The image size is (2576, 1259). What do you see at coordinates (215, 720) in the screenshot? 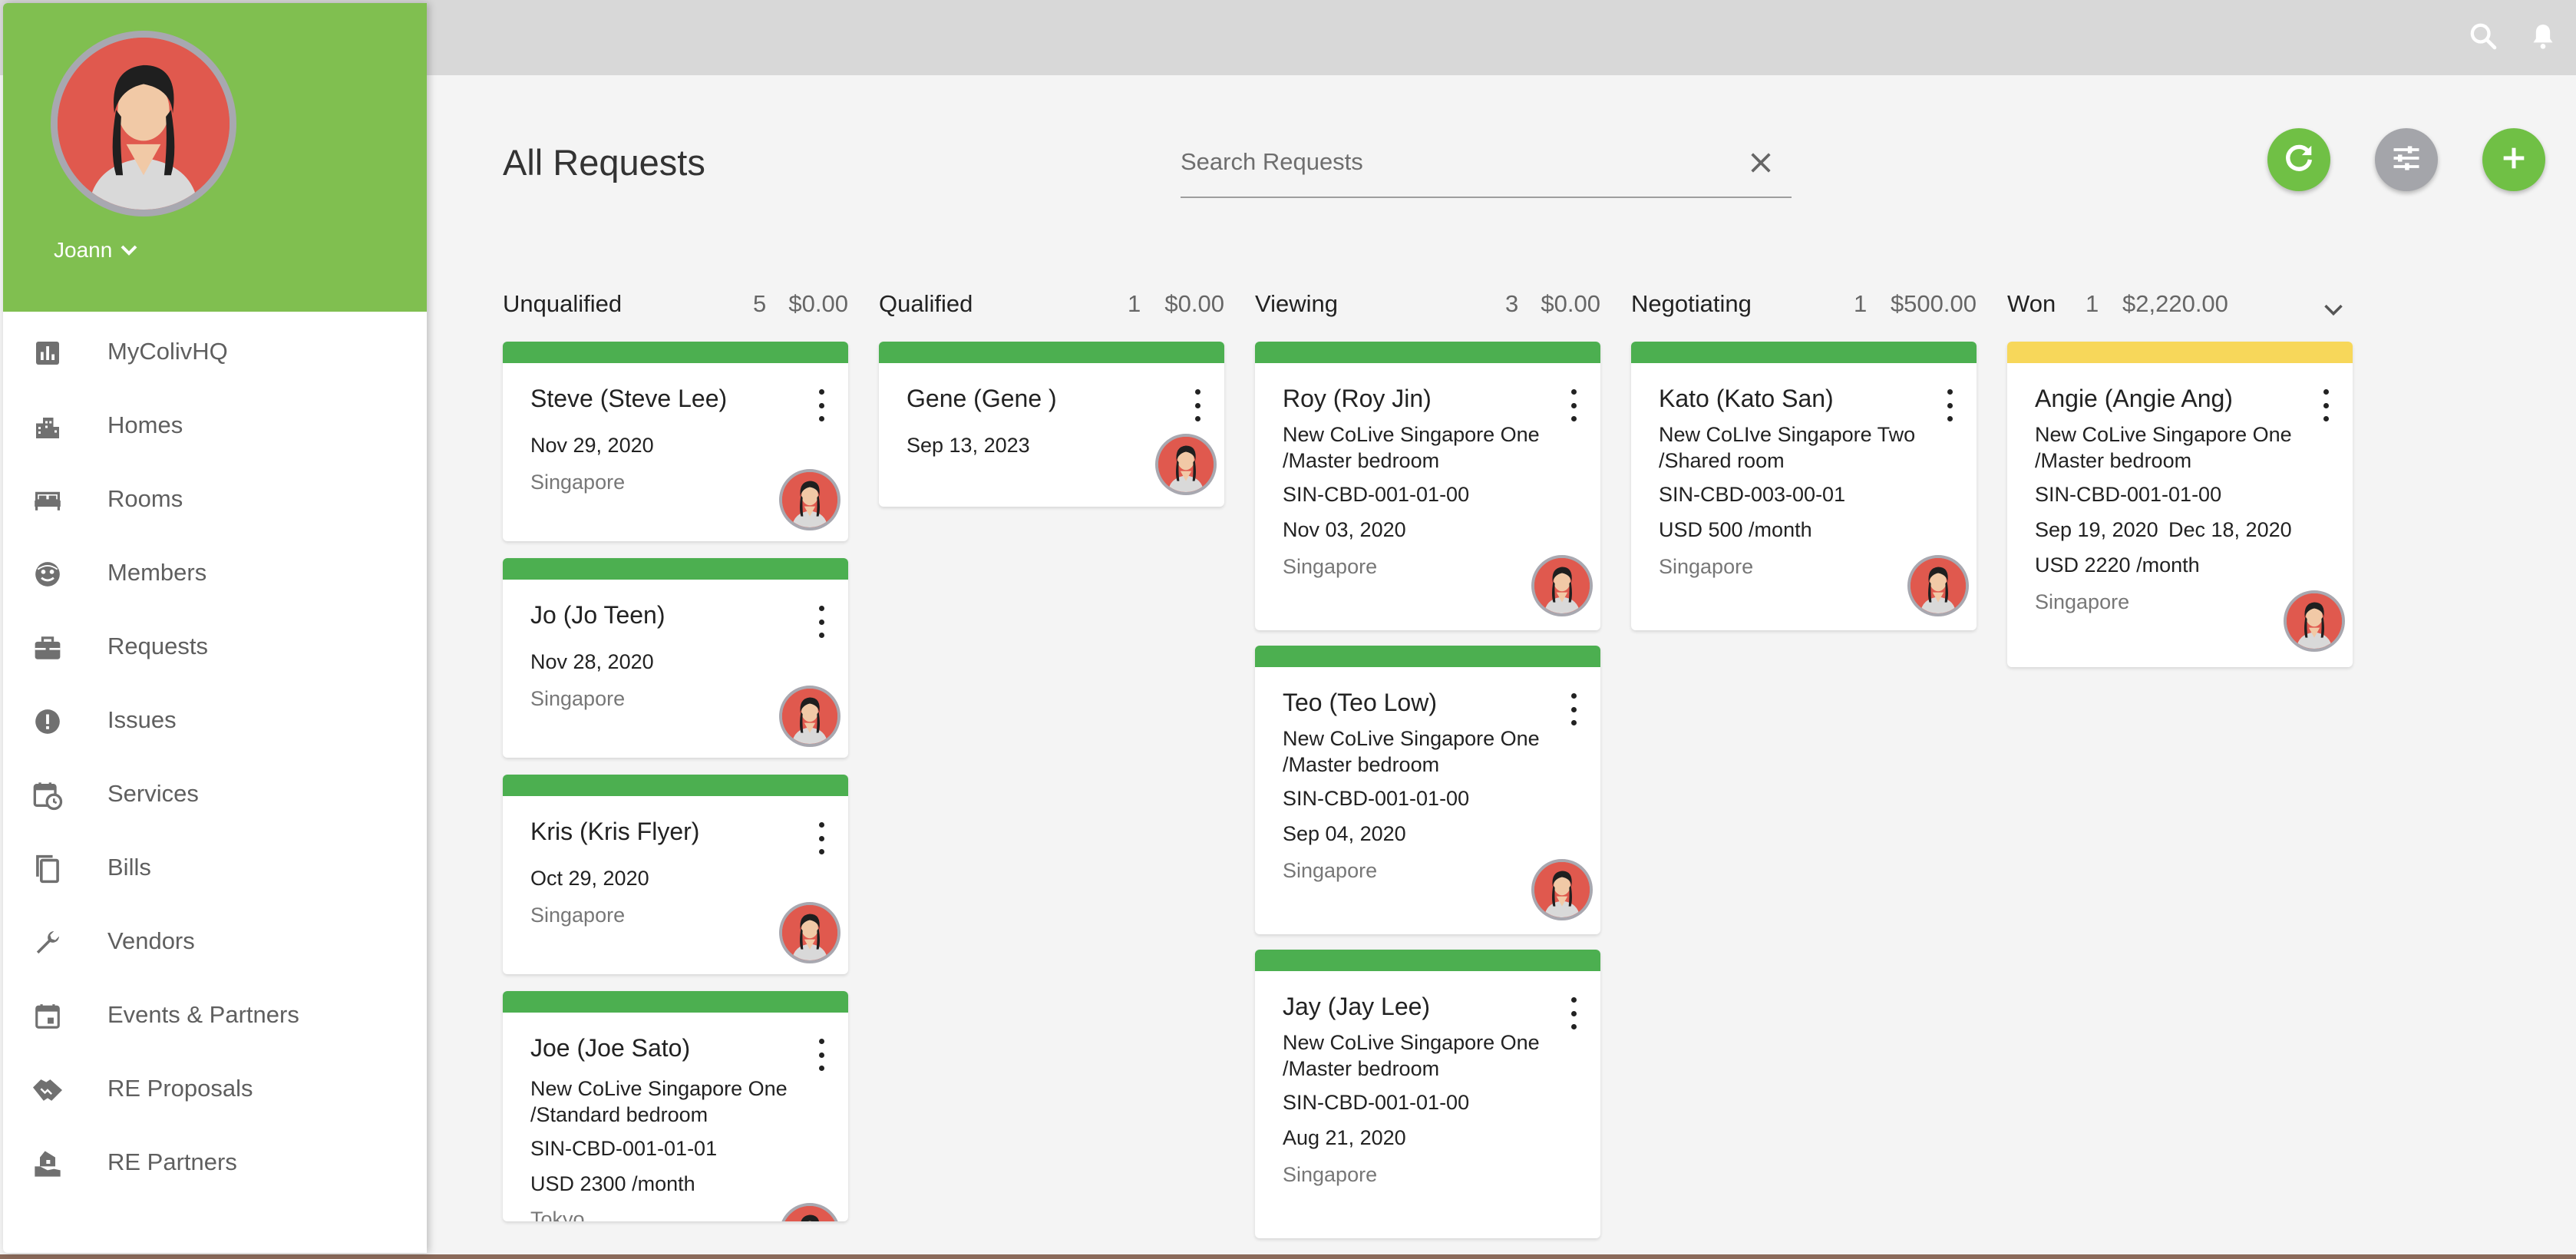
I see `sidebar-item-issues: Issues` at bounding box center [215, 720].